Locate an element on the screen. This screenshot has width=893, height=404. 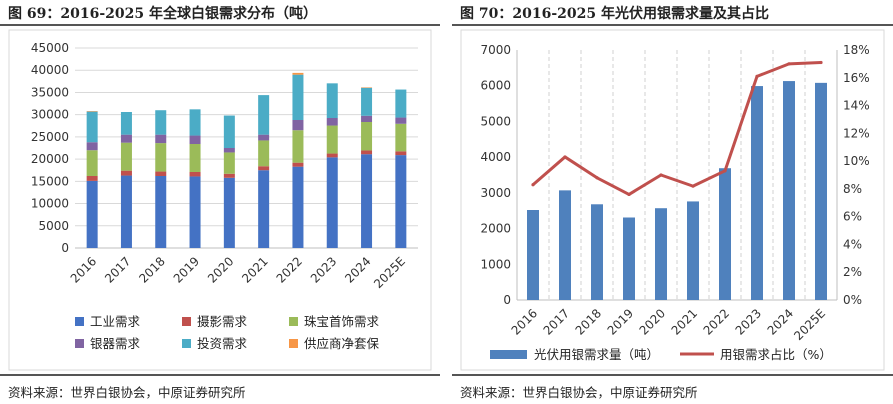
y-tick-label: 20000 is located at coordinates (50, 159).